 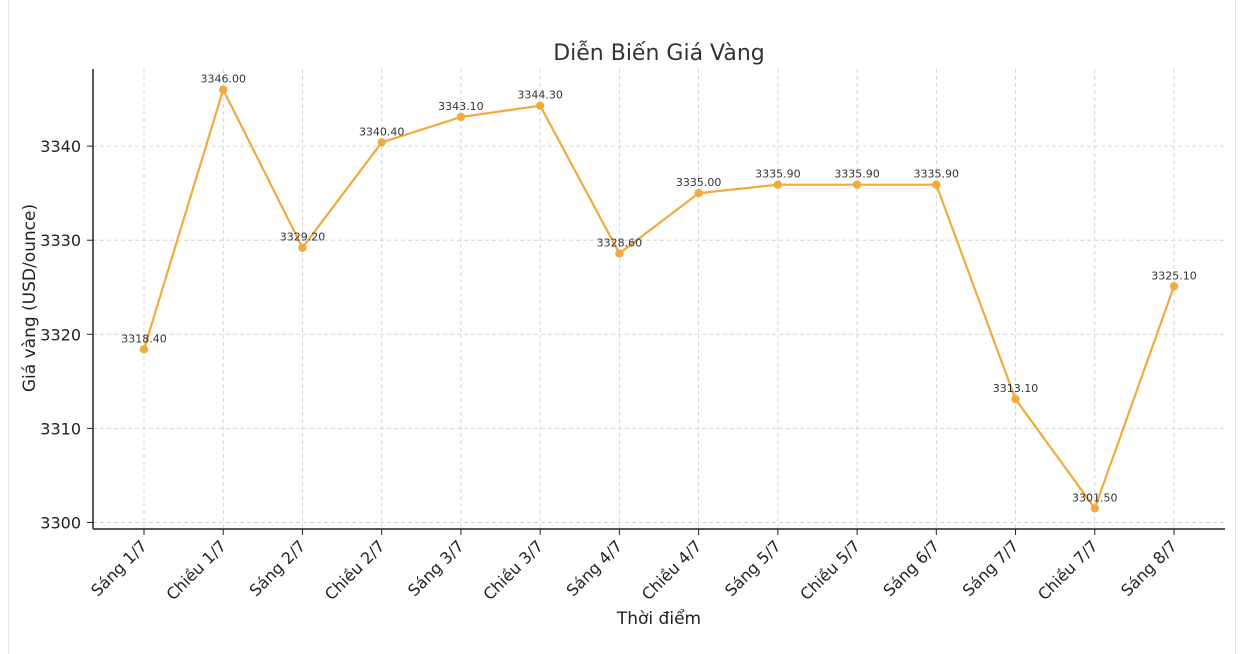 What do you see at coordinates (1174, 275) in the screenshot?
I see `data-label: 3325.10` at bounding box center [1174, 275].